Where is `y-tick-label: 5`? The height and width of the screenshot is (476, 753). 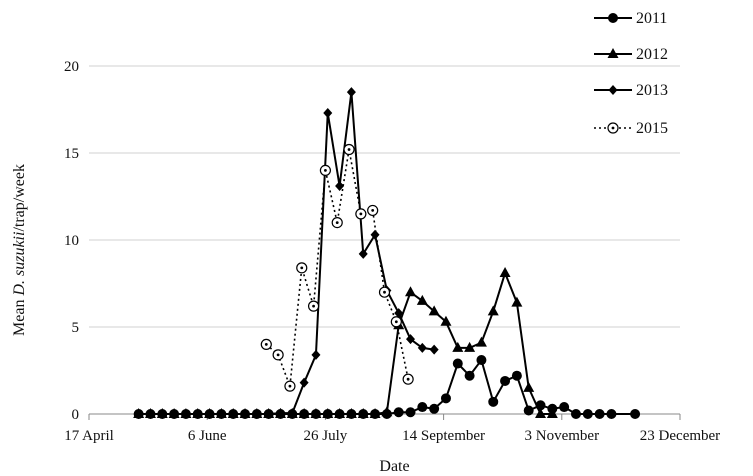
y-tick-label: 5 is located at coordinates (76, 328).